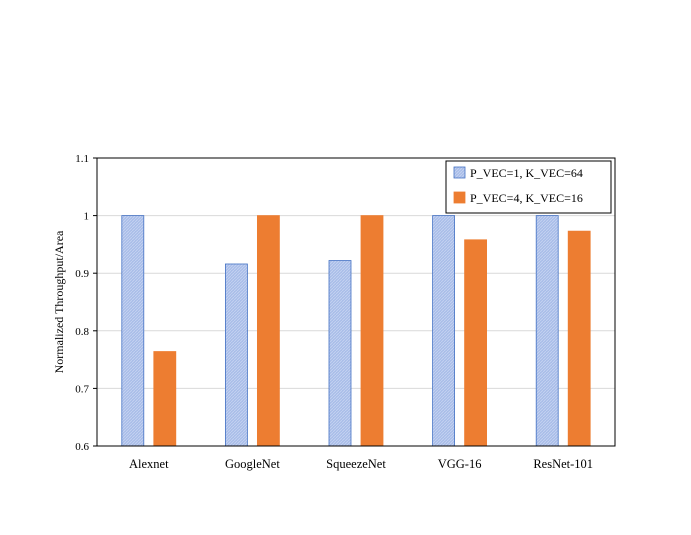 The width and height of the screenshot is (691, 535). I want to click on y-tick-label: 0.6, so click(82, 447).